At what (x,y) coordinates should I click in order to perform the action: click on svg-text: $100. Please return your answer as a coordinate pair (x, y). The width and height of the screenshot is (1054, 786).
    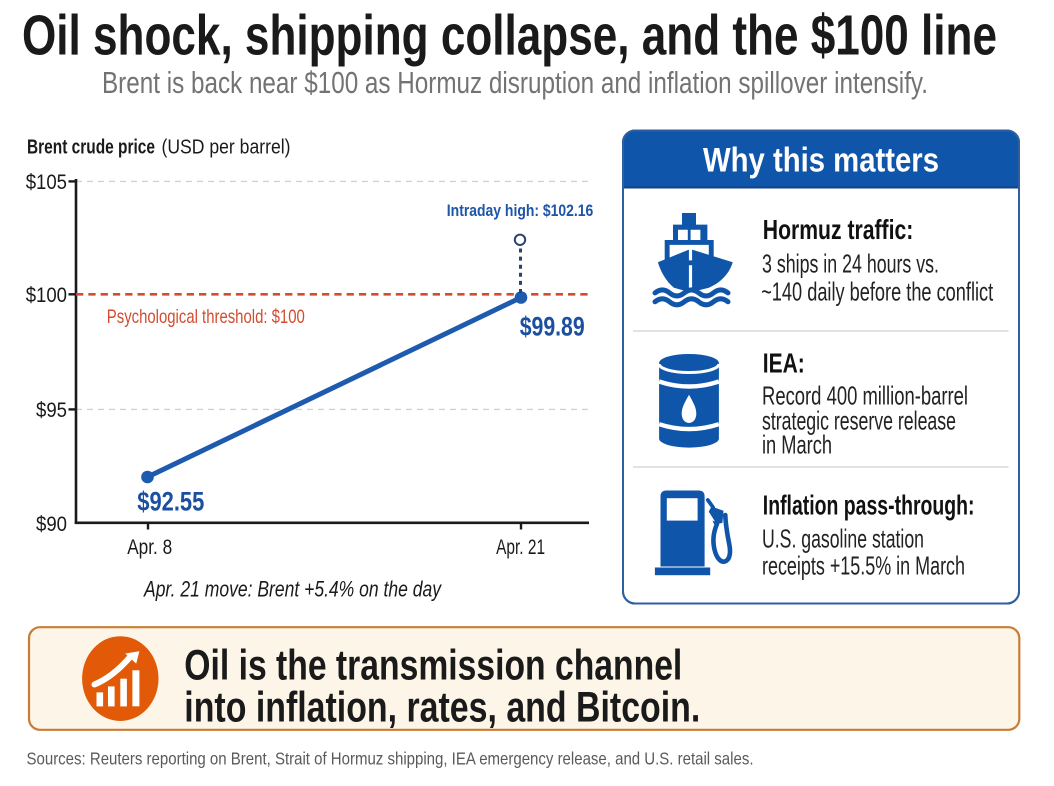
    Looking at the image, I should click on (46, 295).